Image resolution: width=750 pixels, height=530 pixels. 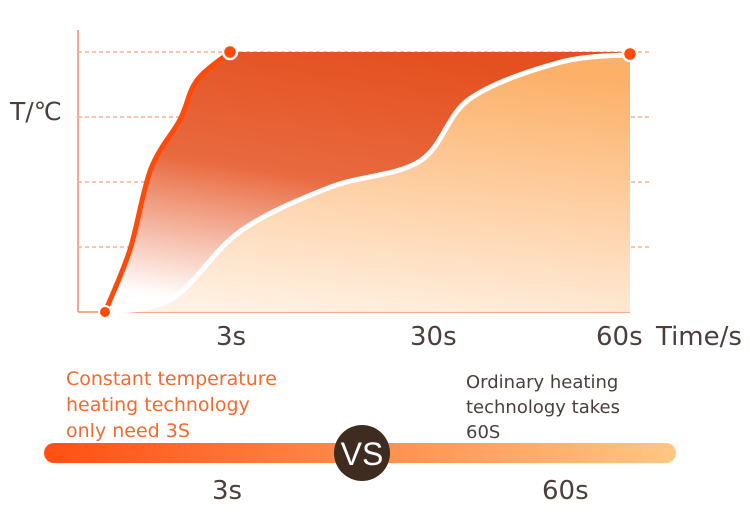 I want to click on fast-caption-line: only need 3S, so click(x=128, y=431).